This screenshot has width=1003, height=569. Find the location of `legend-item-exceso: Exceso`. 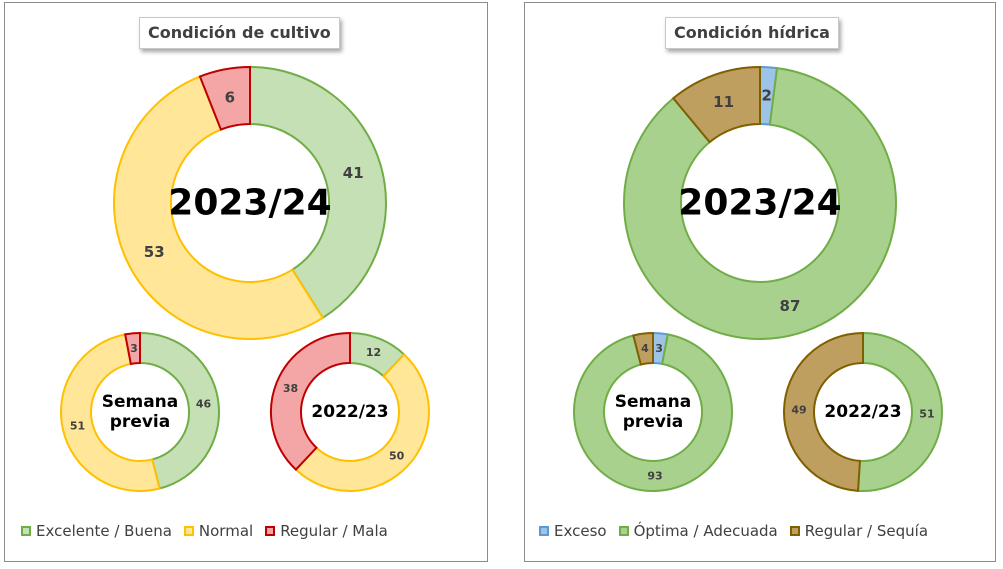

legend-item-exceso: Exceso is located at coordinates (573, 531).